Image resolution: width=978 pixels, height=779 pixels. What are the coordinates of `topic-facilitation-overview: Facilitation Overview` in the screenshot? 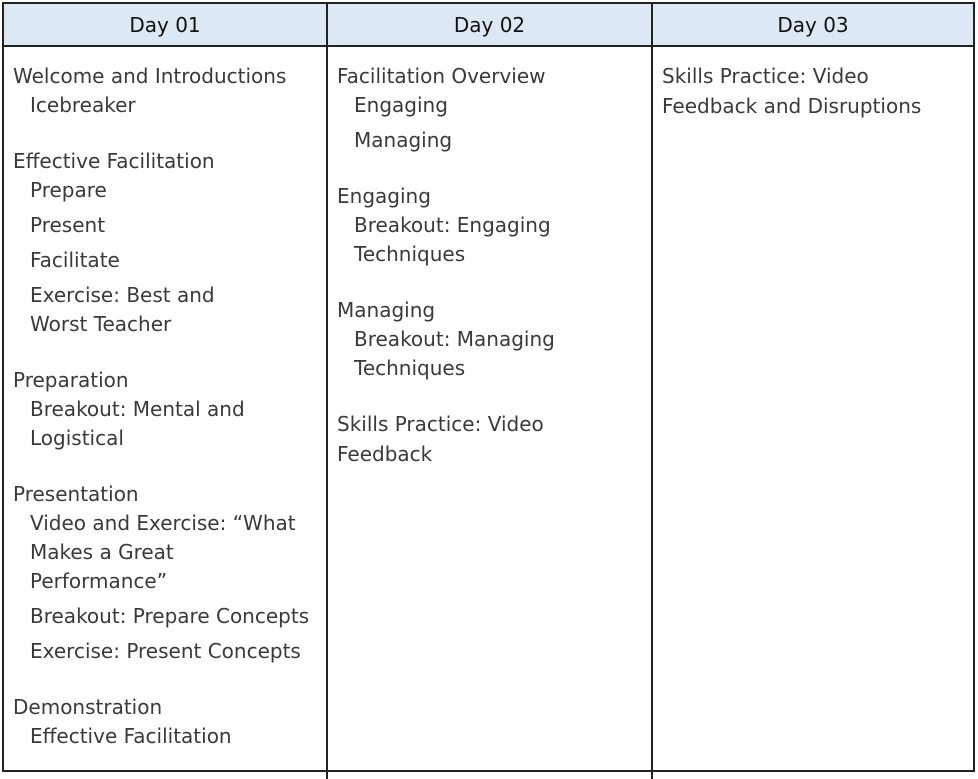 It's located at (441, 76).